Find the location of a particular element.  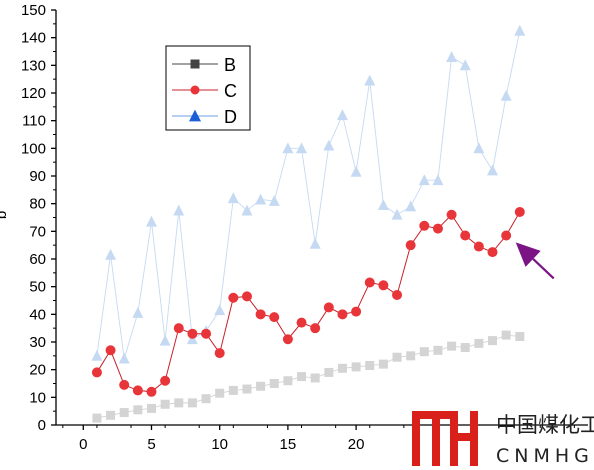

y-axis-title: b is located at coordinates (5, 215).